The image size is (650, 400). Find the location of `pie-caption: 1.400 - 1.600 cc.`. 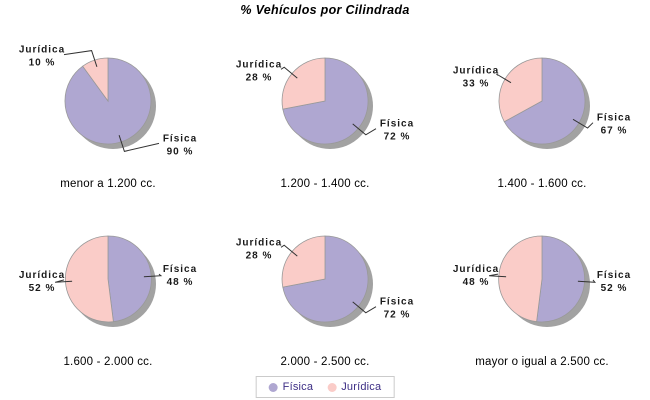

pie-caption: 1.400 - 1.600 cc. is located at coordinates (542, 184).